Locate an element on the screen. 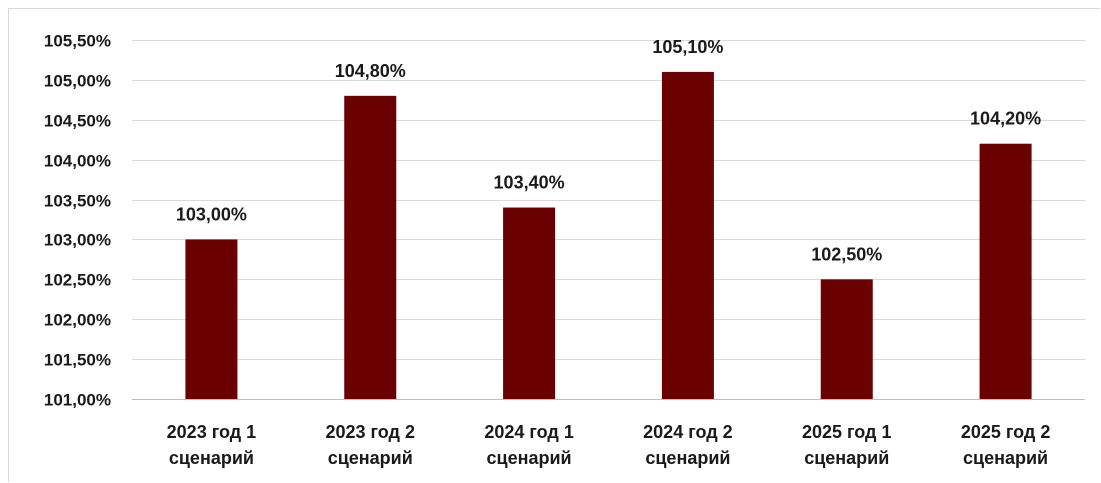 Image resolution: width=1101 pixels, height=483 pixels. y-tick-label: 104,00% is located at coordinates (77, 161).